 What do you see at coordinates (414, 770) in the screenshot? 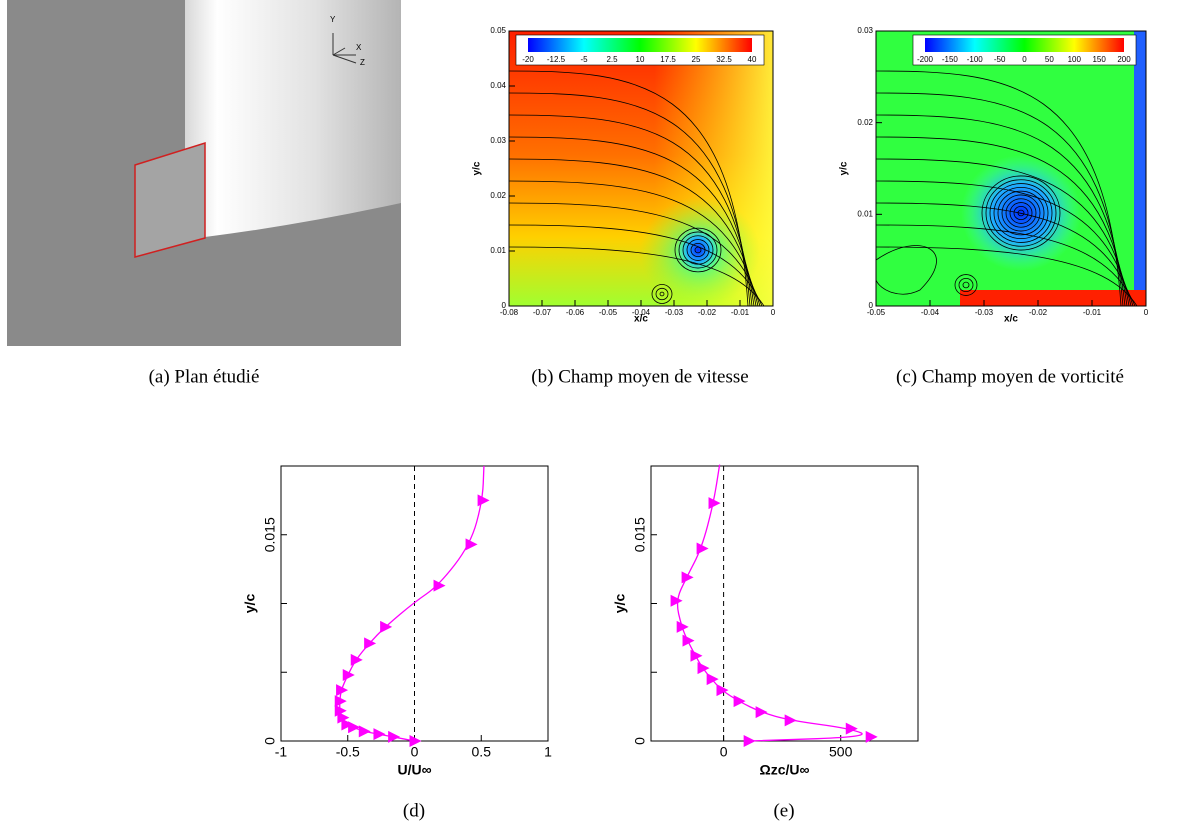
I see `x-axis-label: U/U∞` at bounding box center [414, 770].